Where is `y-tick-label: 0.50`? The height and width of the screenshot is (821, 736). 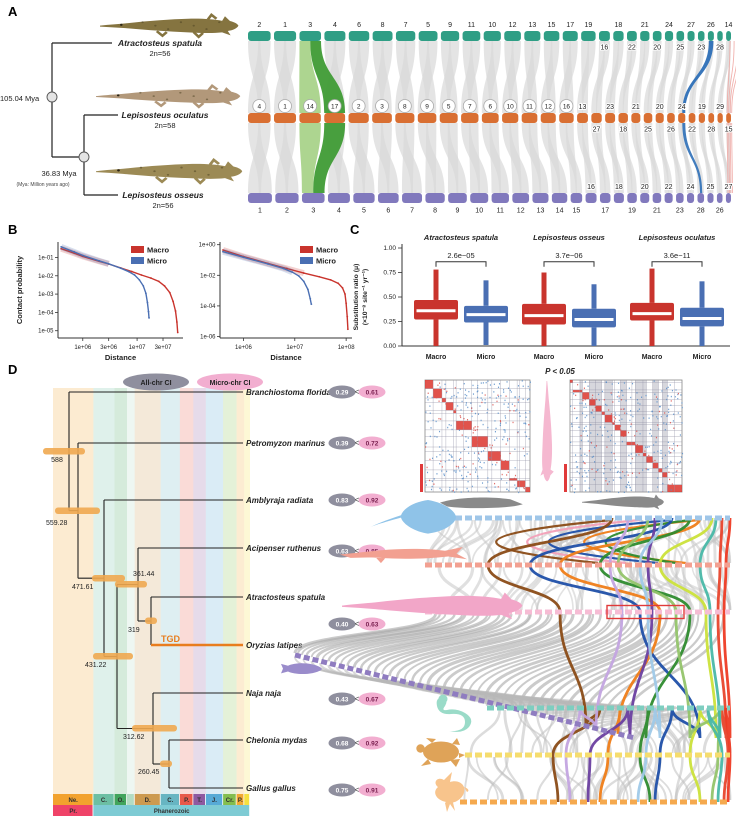 y-tick-label: 0.50 is located at coordinates (389, 297).